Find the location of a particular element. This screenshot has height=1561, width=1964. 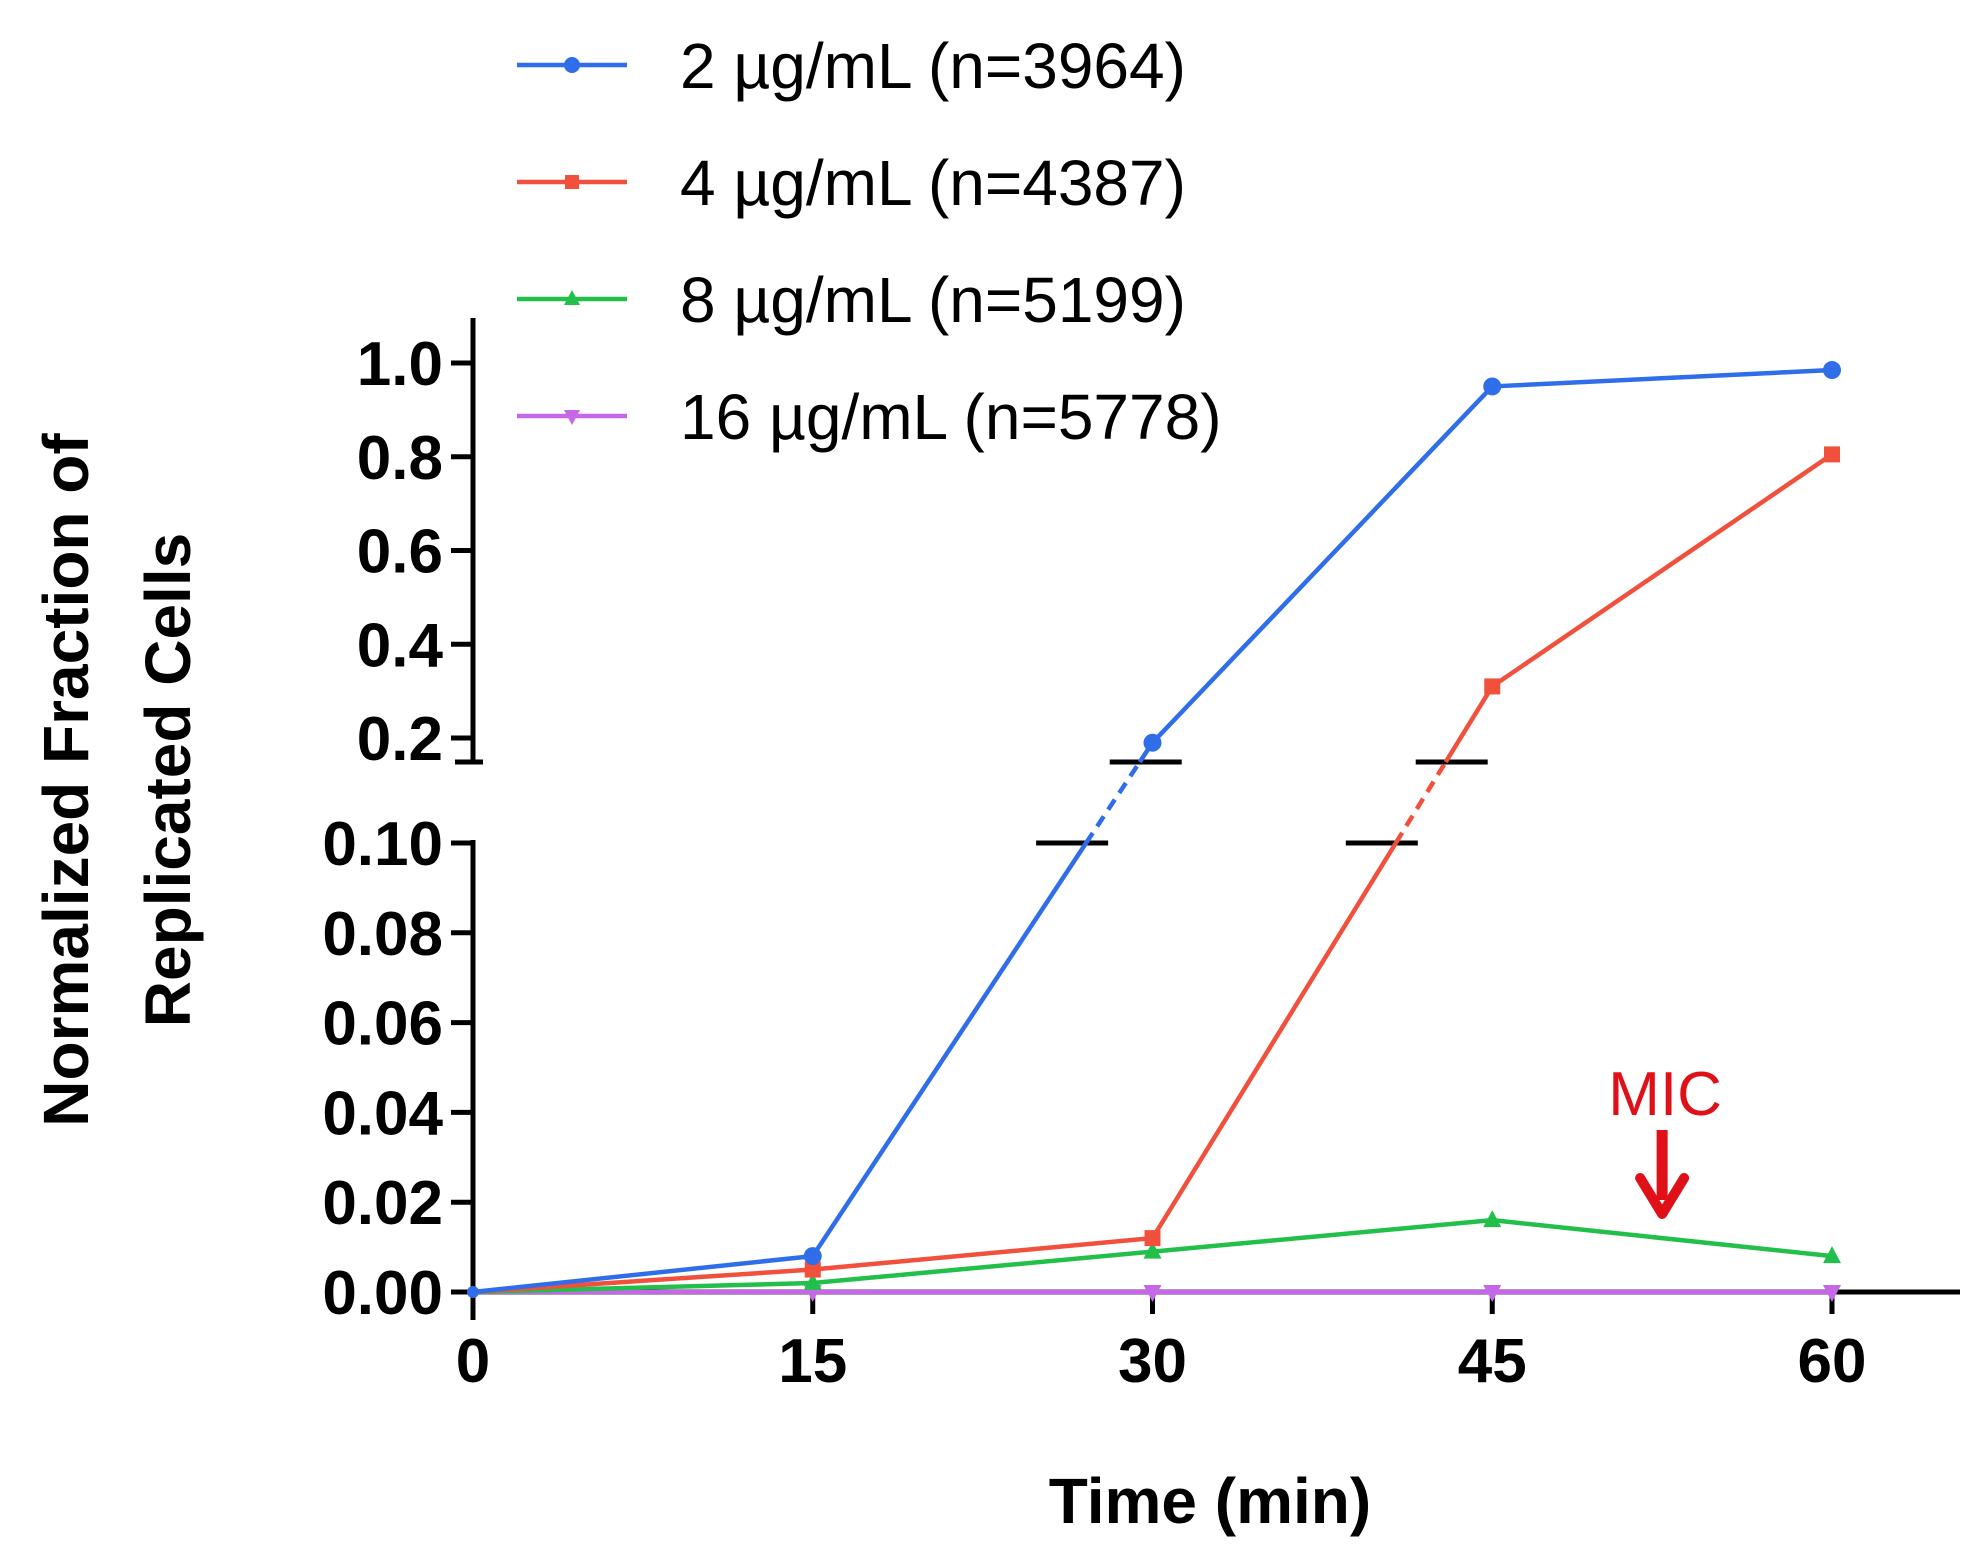

origin-point is located at coordinates (473, 1292).